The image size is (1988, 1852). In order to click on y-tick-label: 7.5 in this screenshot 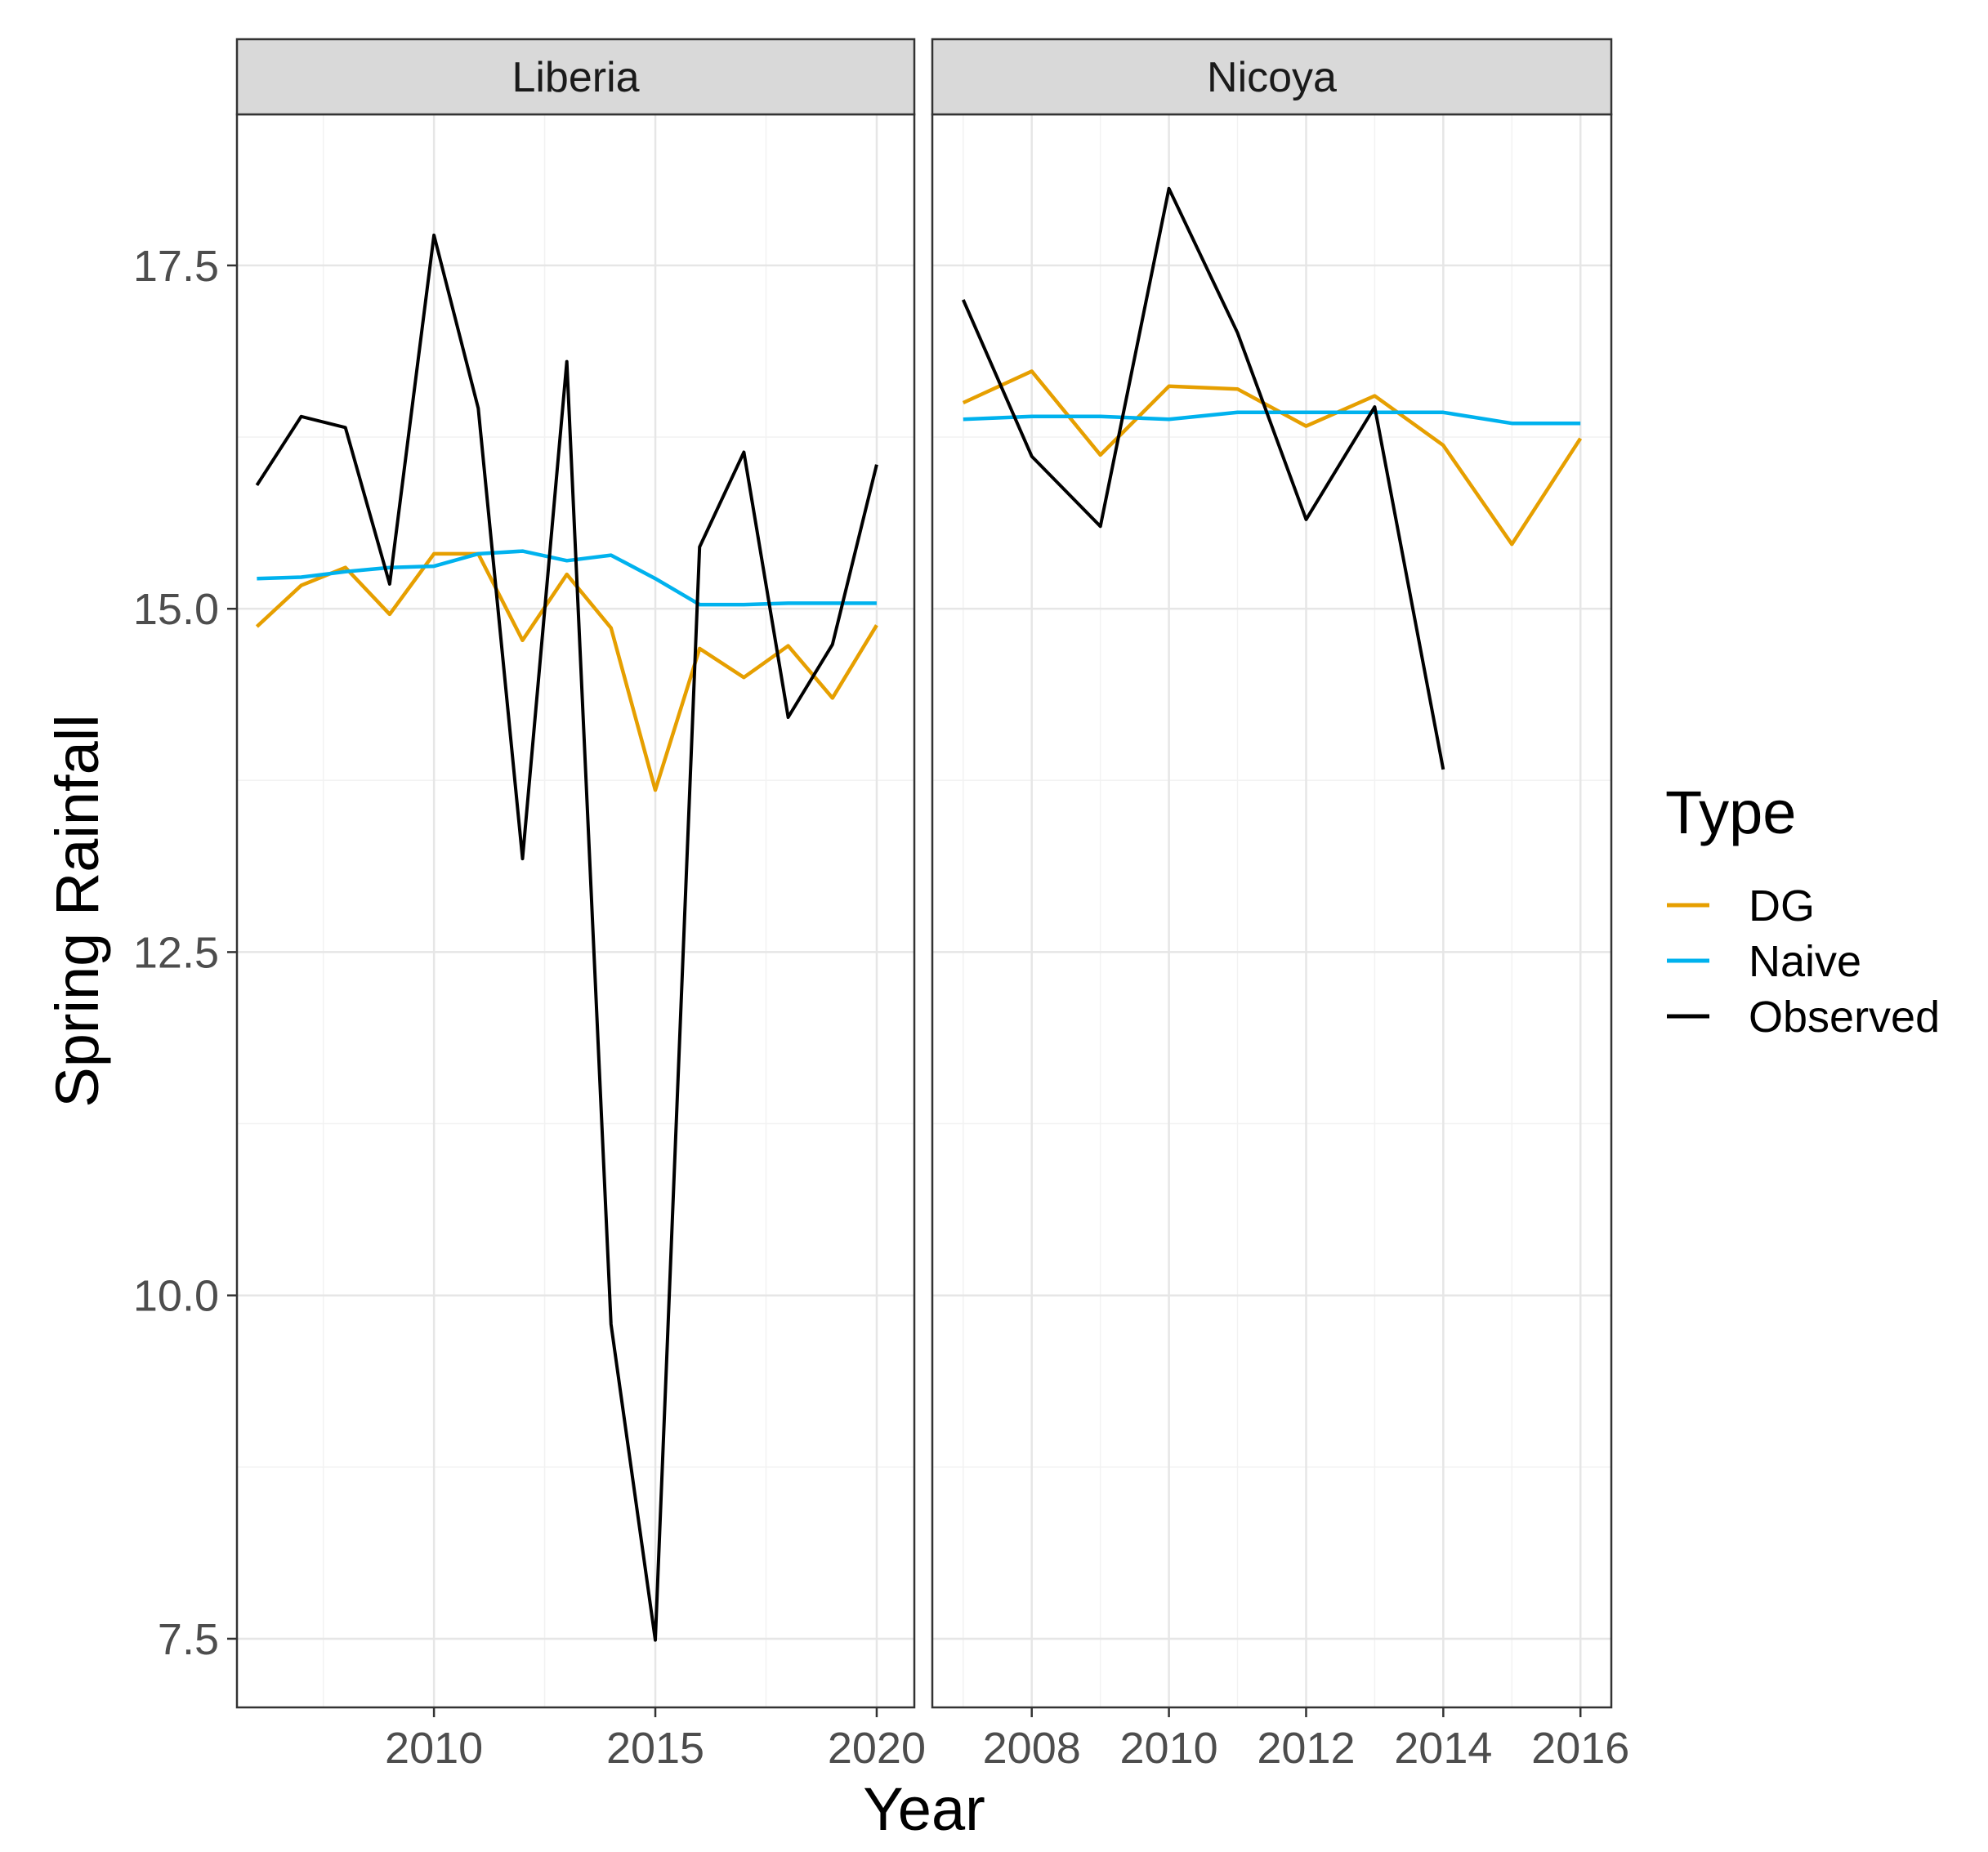, I will do `click(188, 1640)`.